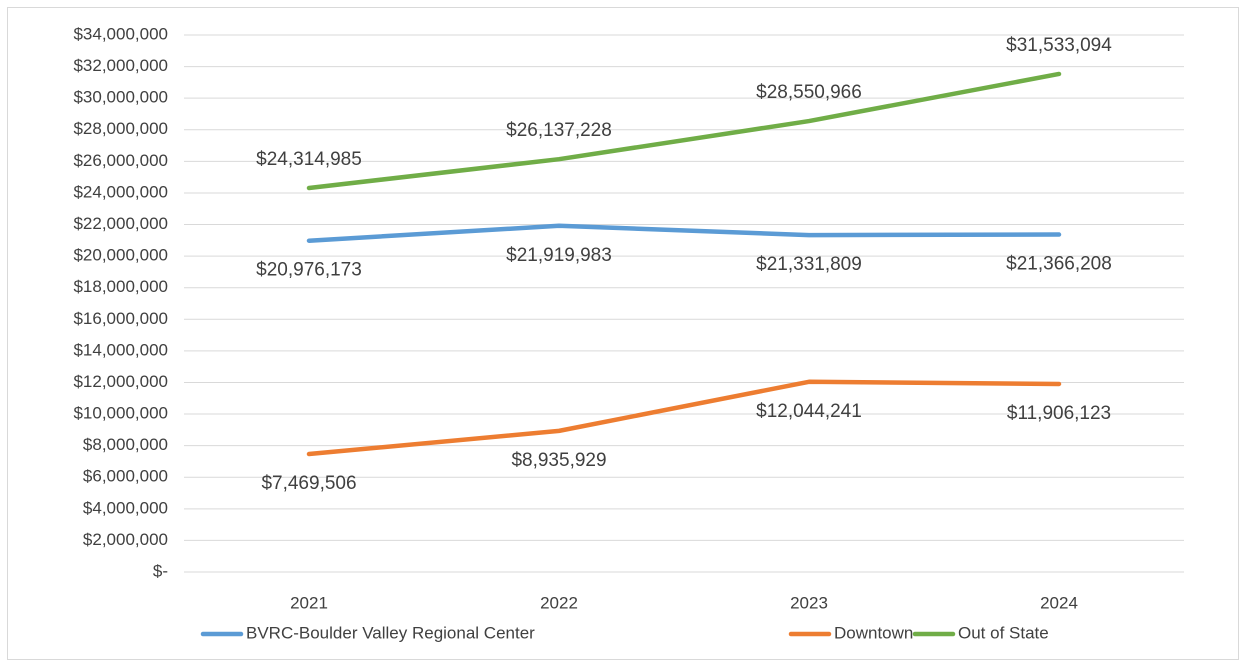 The width and height of the screenshot is (1246, 667). I want to click on y-tick-label: $4,000,000, so click(125, 507).